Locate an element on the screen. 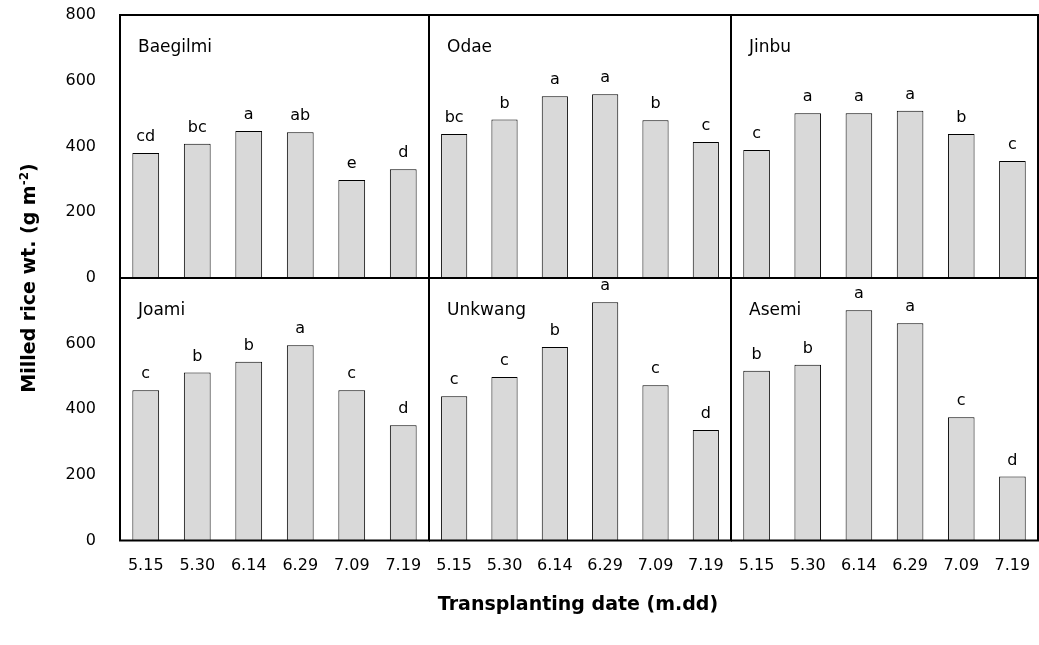  text: Baegilmi is located at coordinates (175, 46).